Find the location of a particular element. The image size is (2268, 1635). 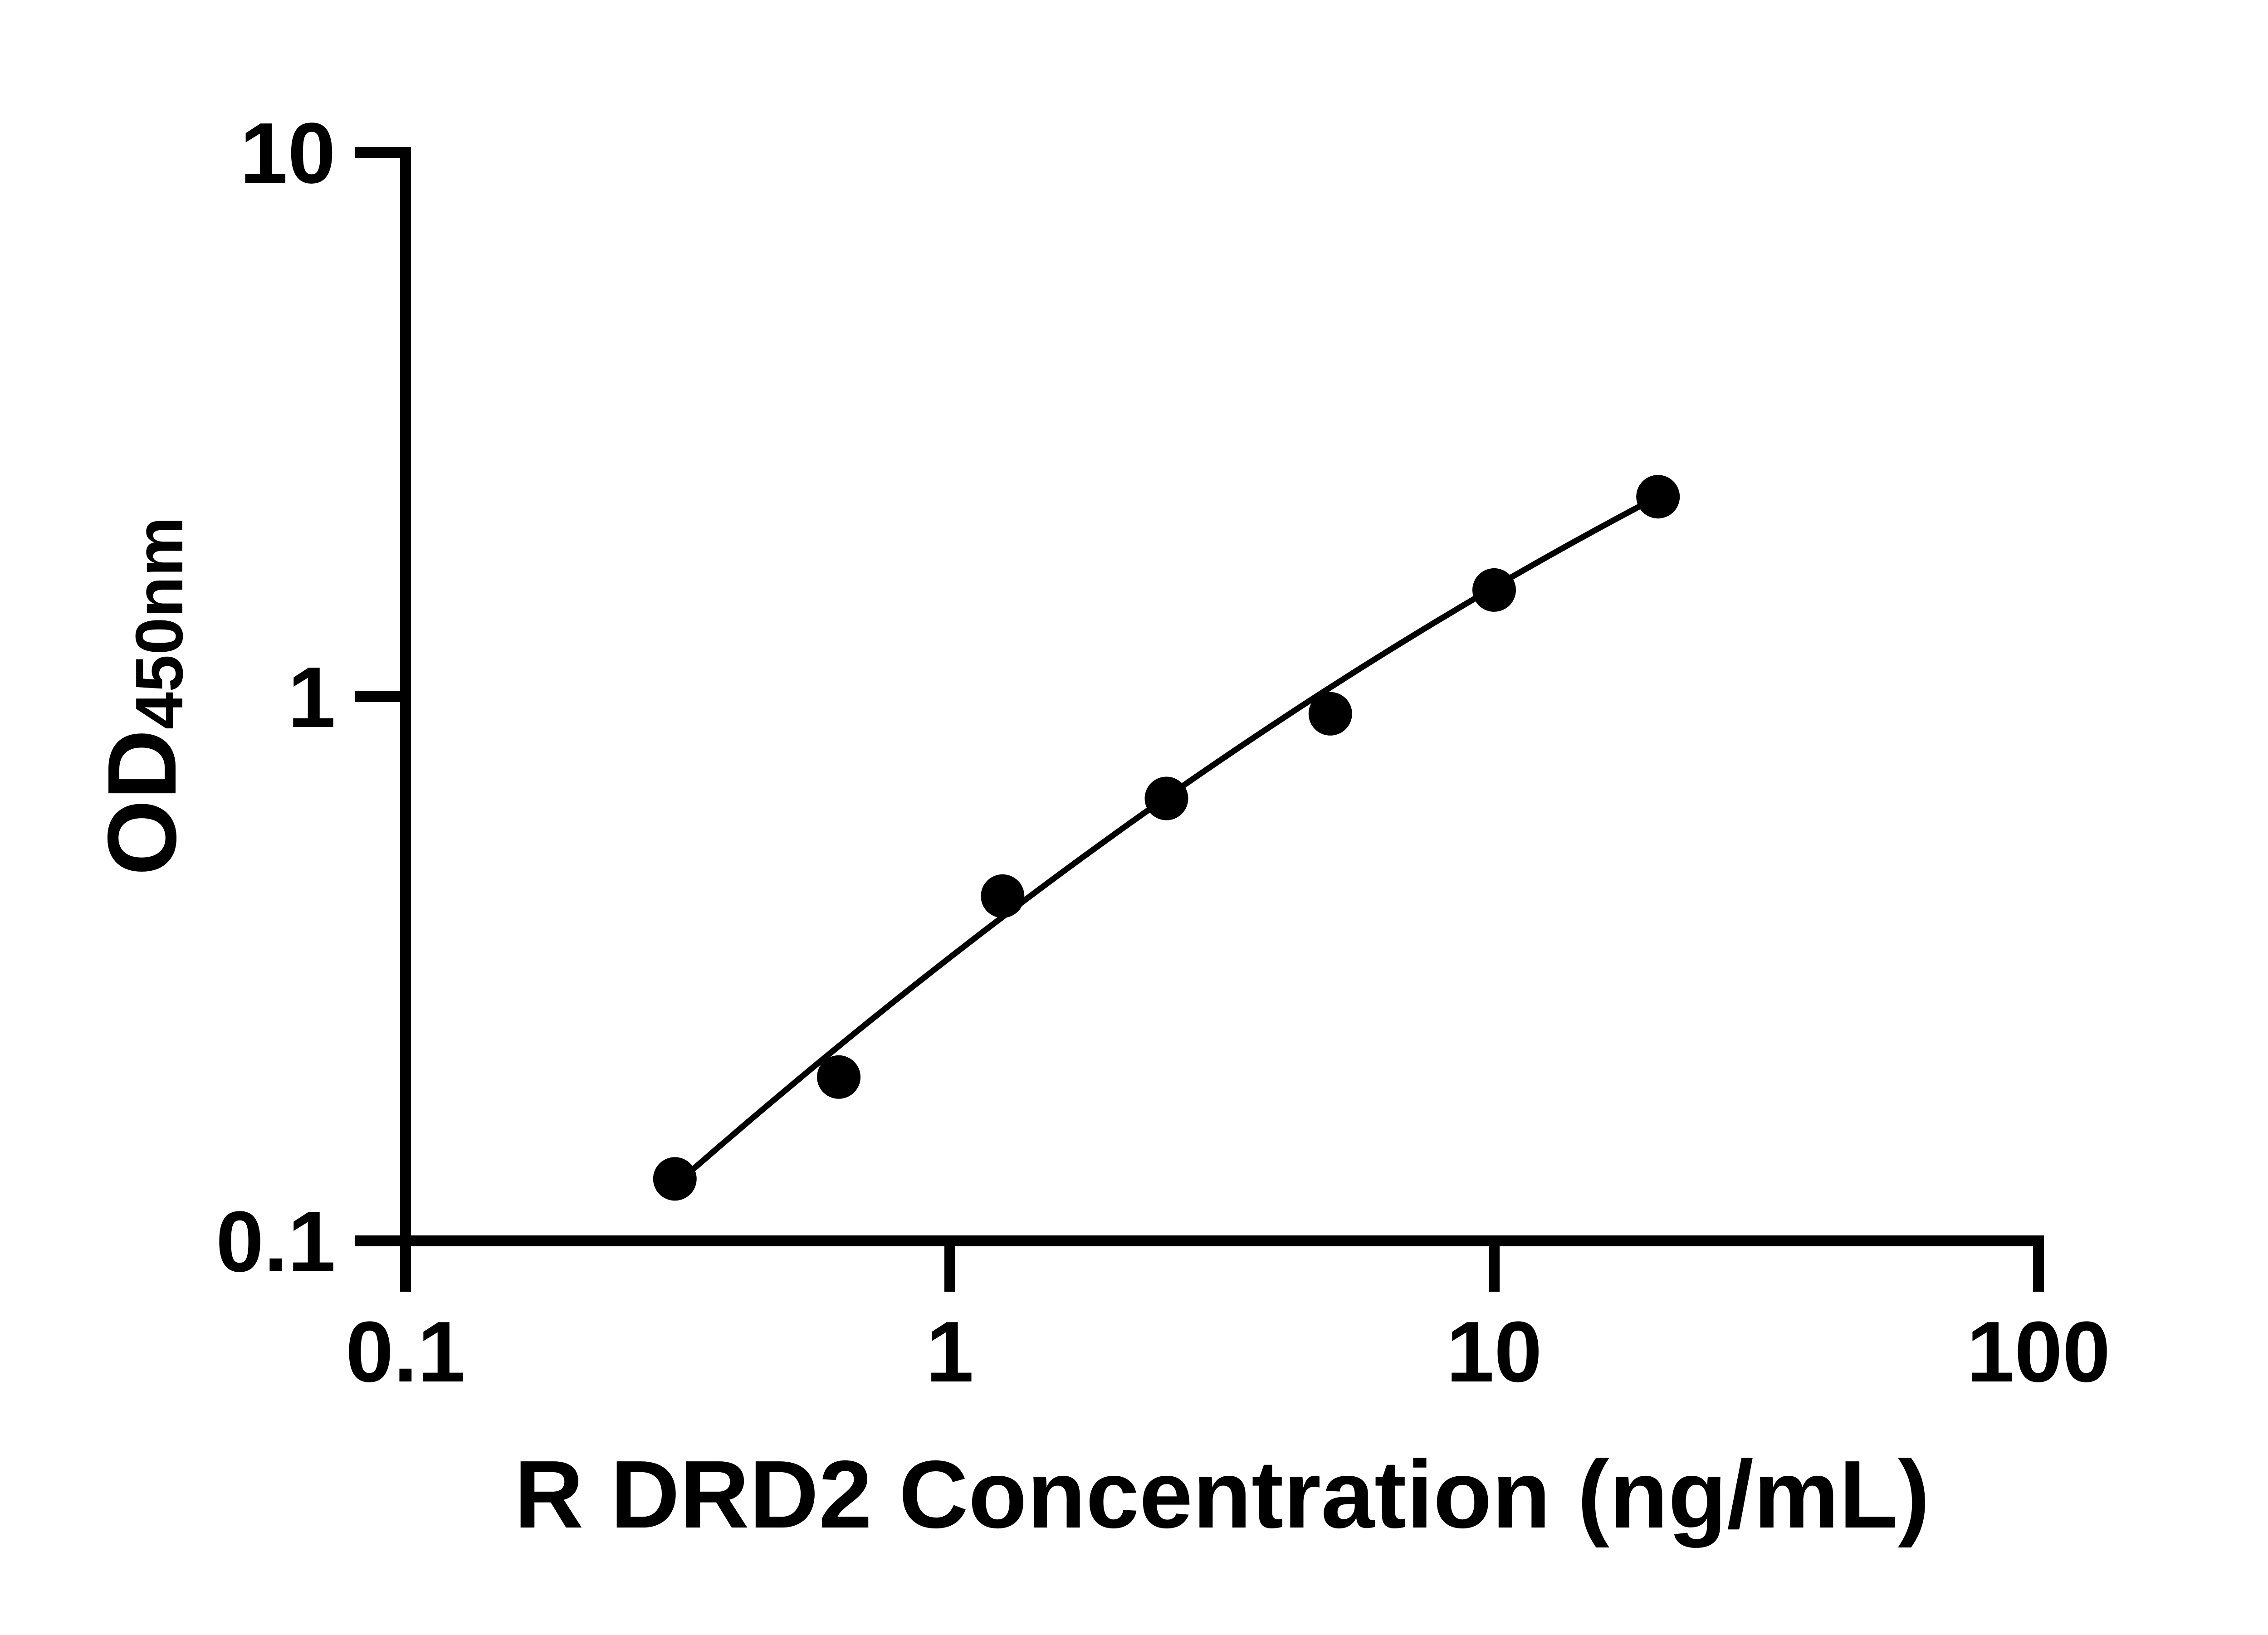

x-tick-label: 100 is located at coordinates (2038, 1352).